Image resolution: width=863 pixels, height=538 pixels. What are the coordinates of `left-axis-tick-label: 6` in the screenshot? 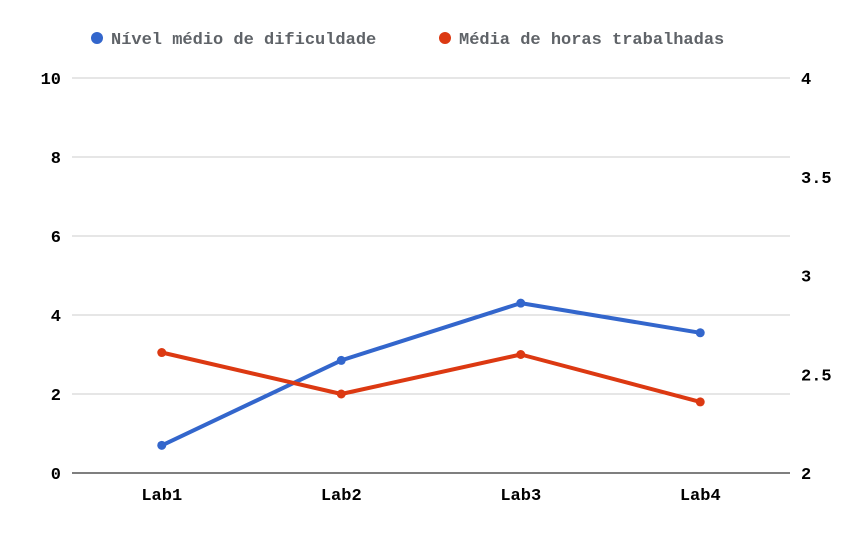 It's located at (56, 238).